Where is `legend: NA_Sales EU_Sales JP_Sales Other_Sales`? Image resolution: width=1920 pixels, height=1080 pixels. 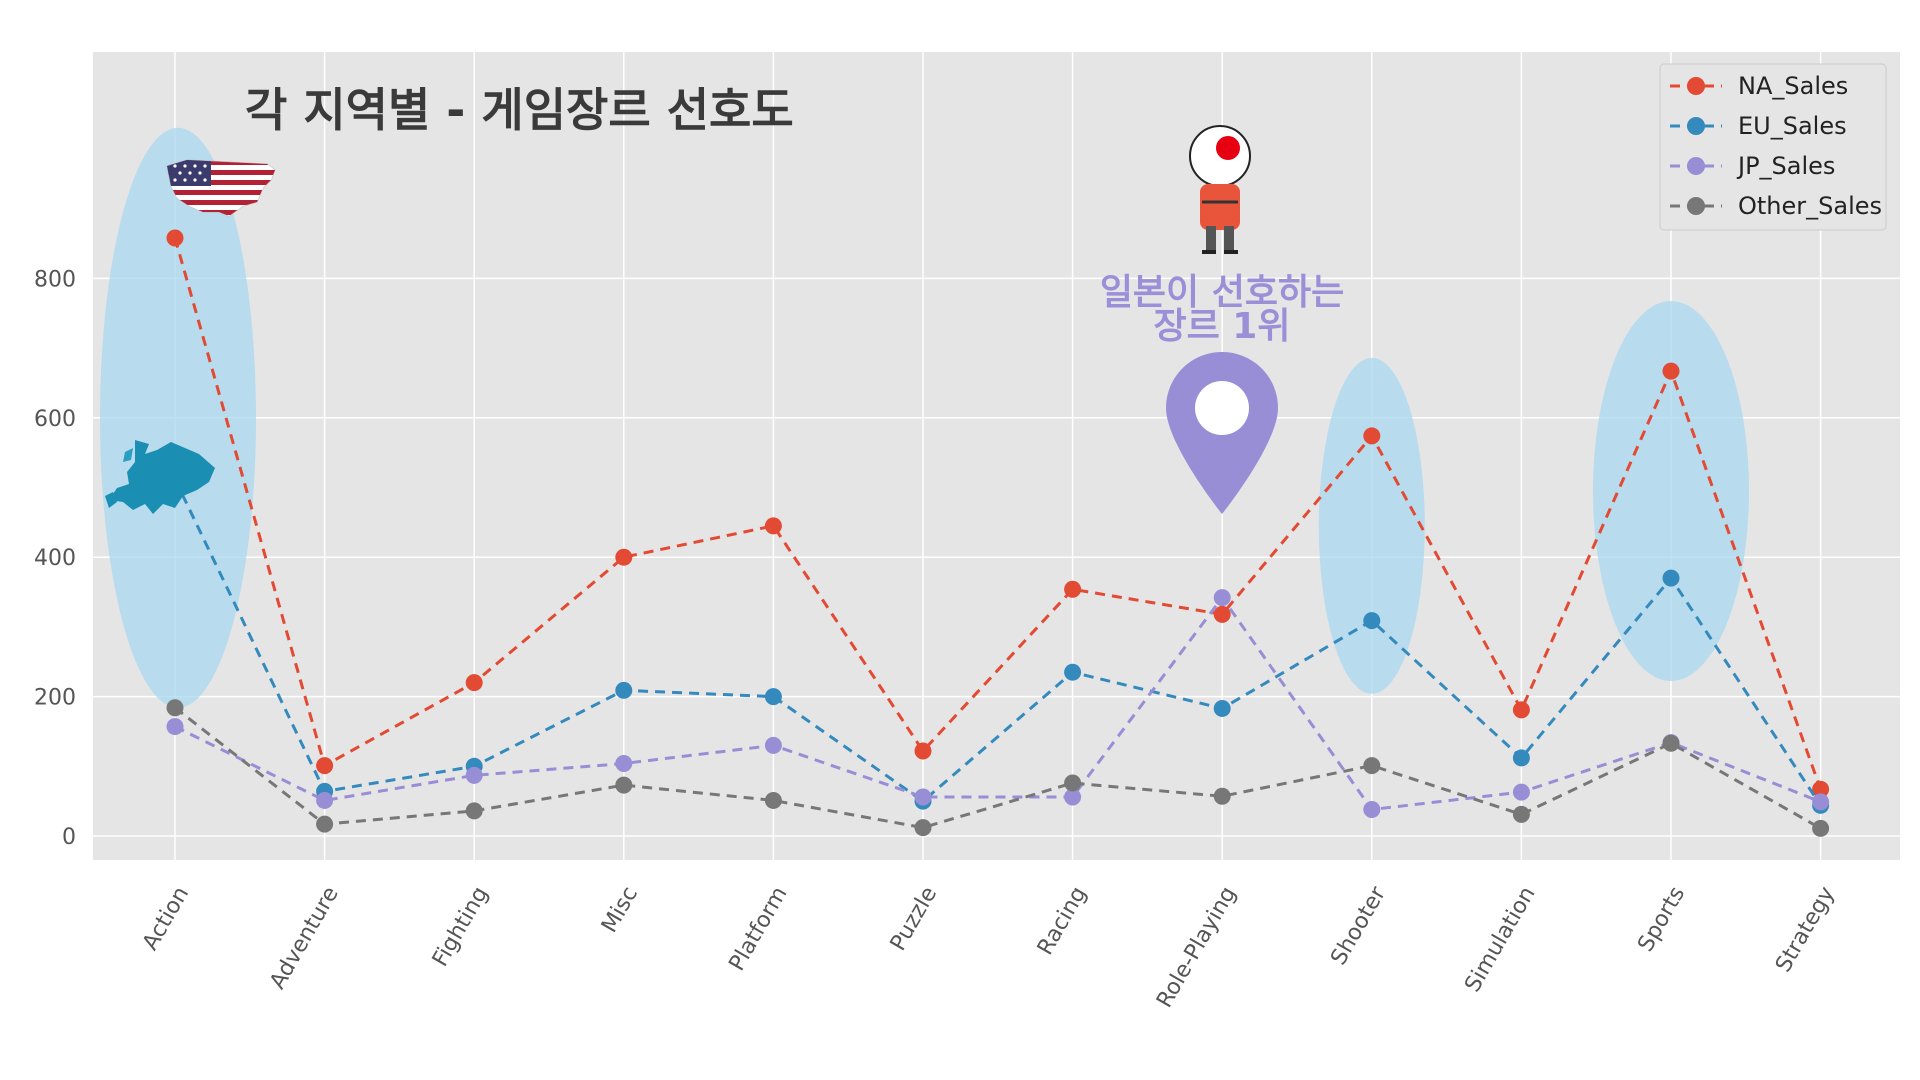
legend: NA_Sales EU_Sales JP_Sales Other_Sales is located at coordinates (1773, 147).